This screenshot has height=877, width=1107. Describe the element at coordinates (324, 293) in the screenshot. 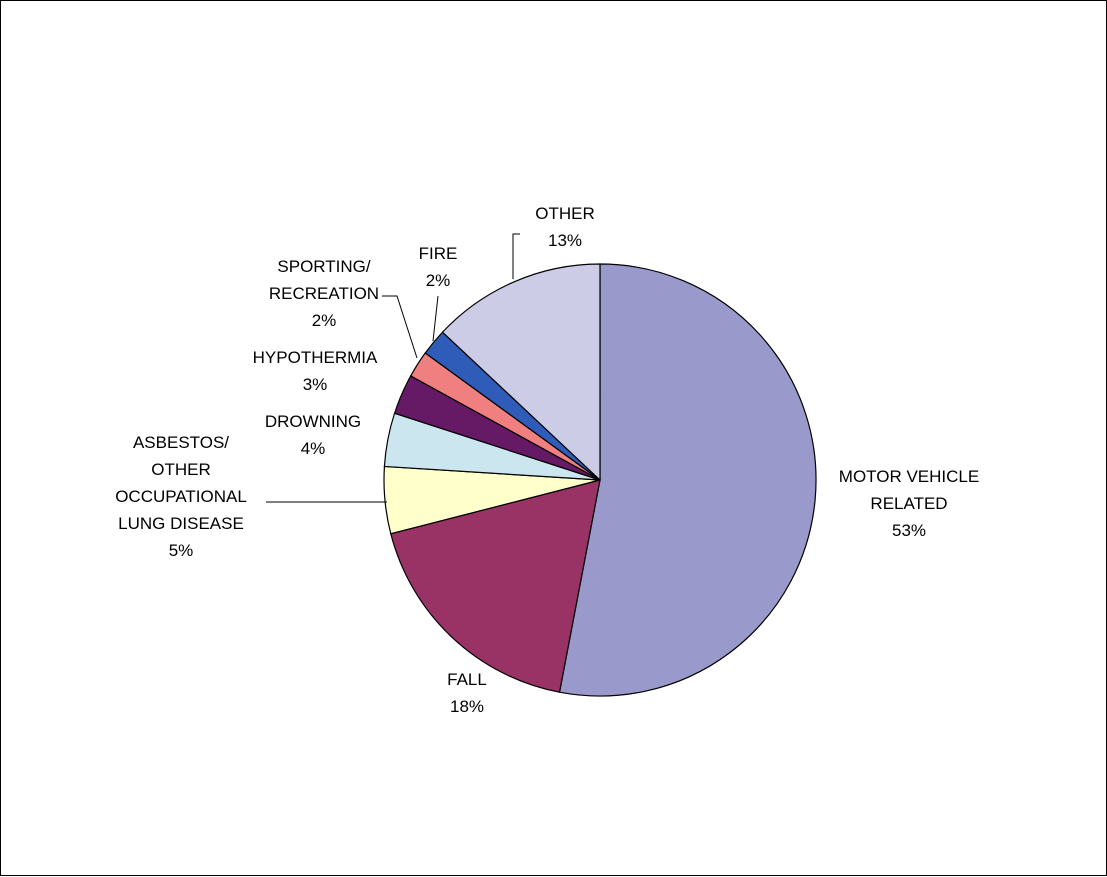

I see `slice-label: SPORTING/RECREATION 2%` at that location.